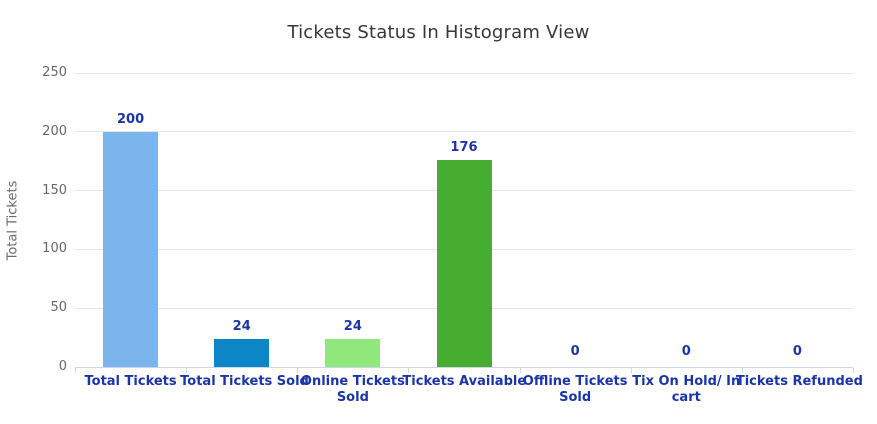 The image size is (877, 424). I want to click on category-label: Tickets Refunded, so click(799, 382).